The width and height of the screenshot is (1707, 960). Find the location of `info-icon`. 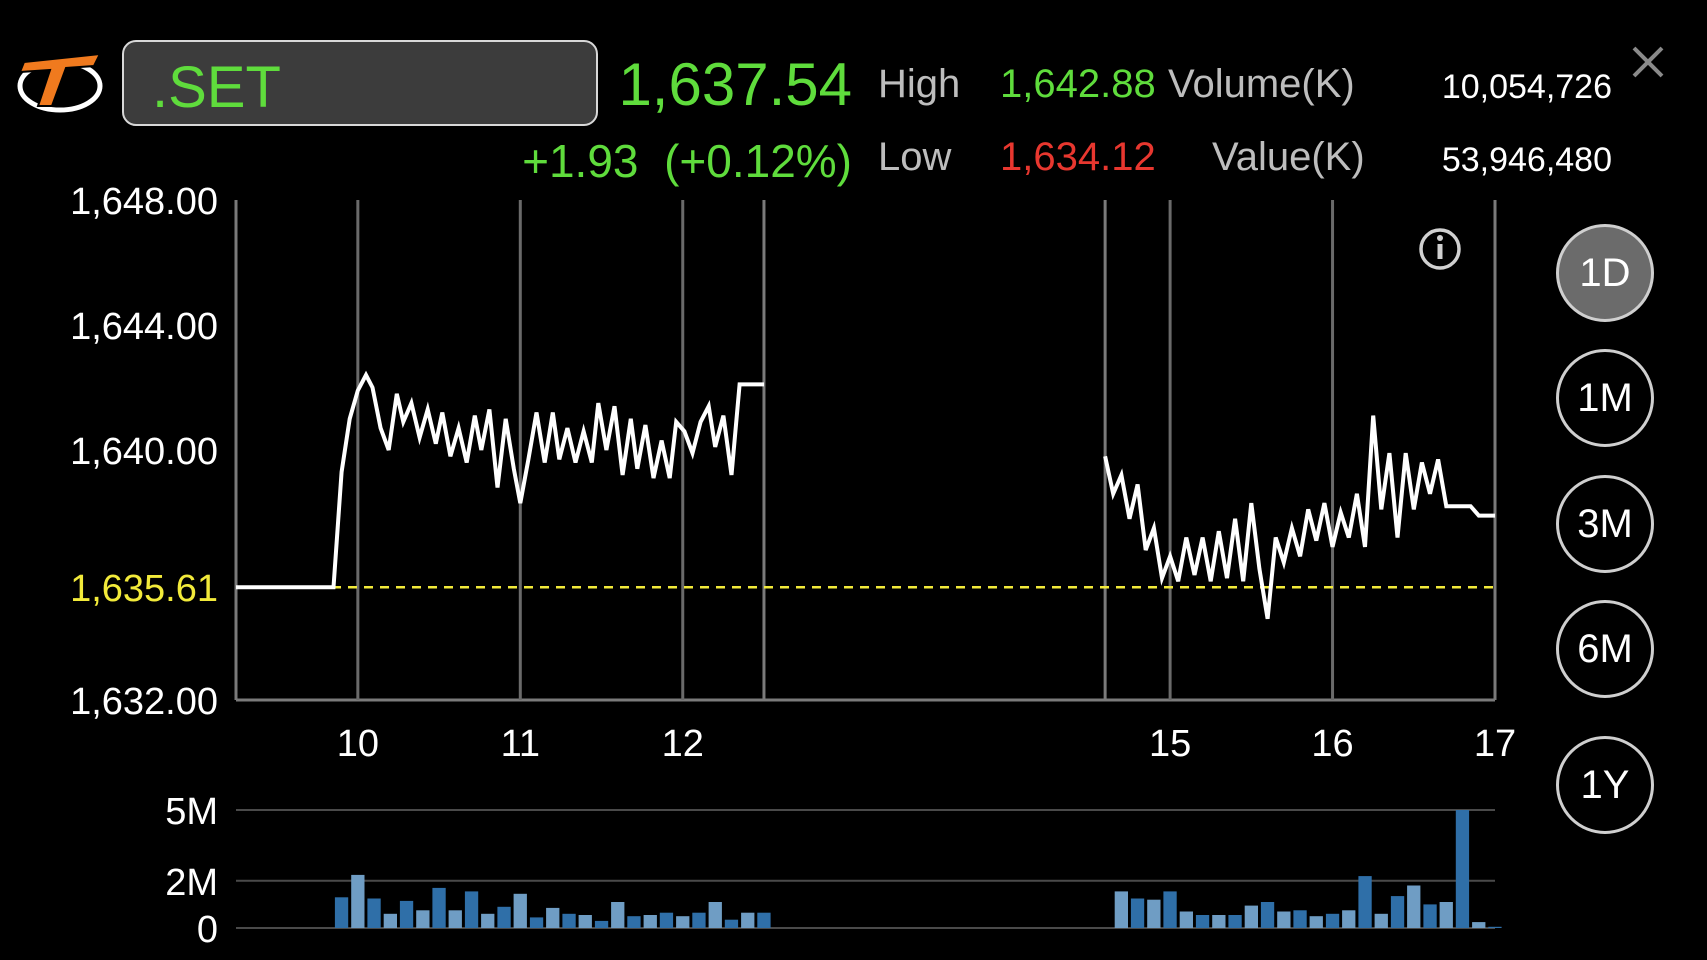

info-icon is located at coordinates (1440, 249).